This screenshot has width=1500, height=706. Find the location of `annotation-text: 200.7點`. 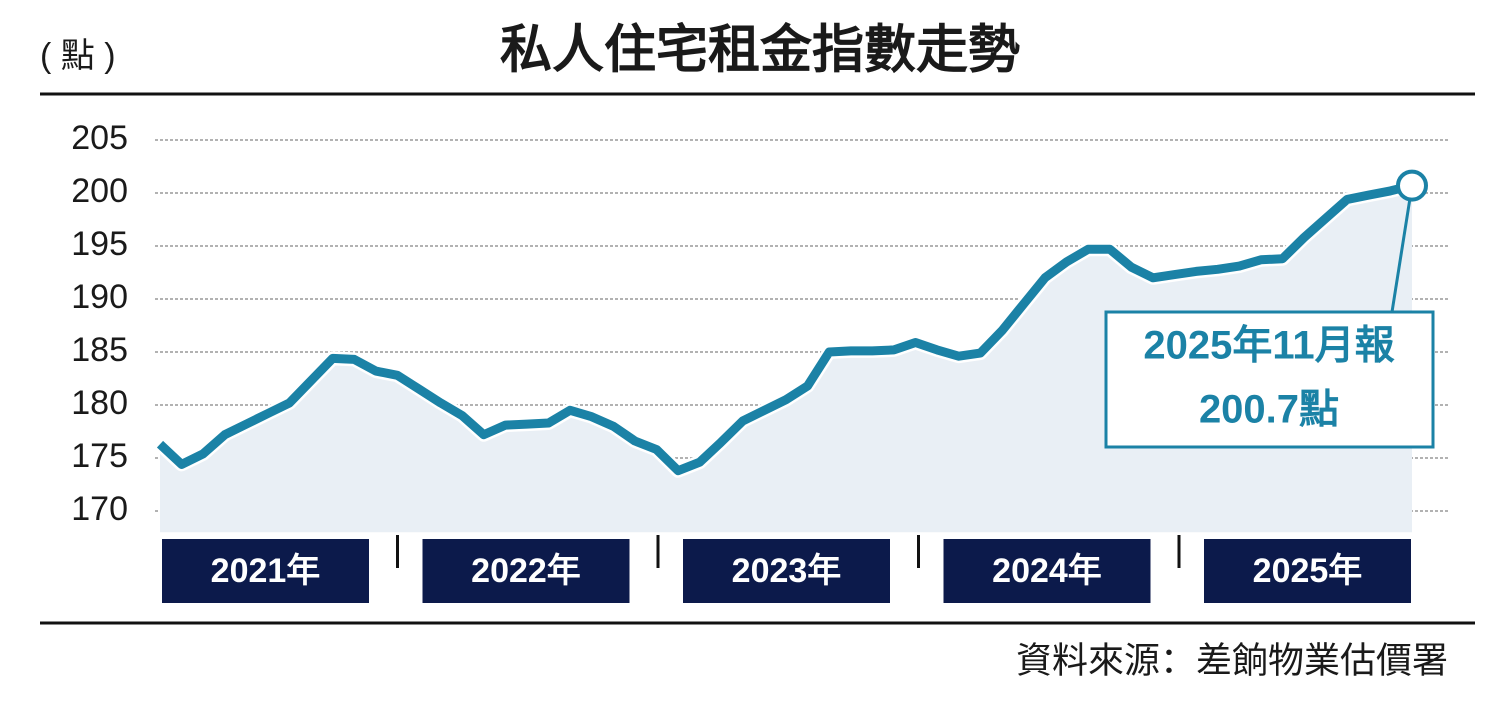

annotation-text: 200.7點 is located at coordinates (1269, 410).